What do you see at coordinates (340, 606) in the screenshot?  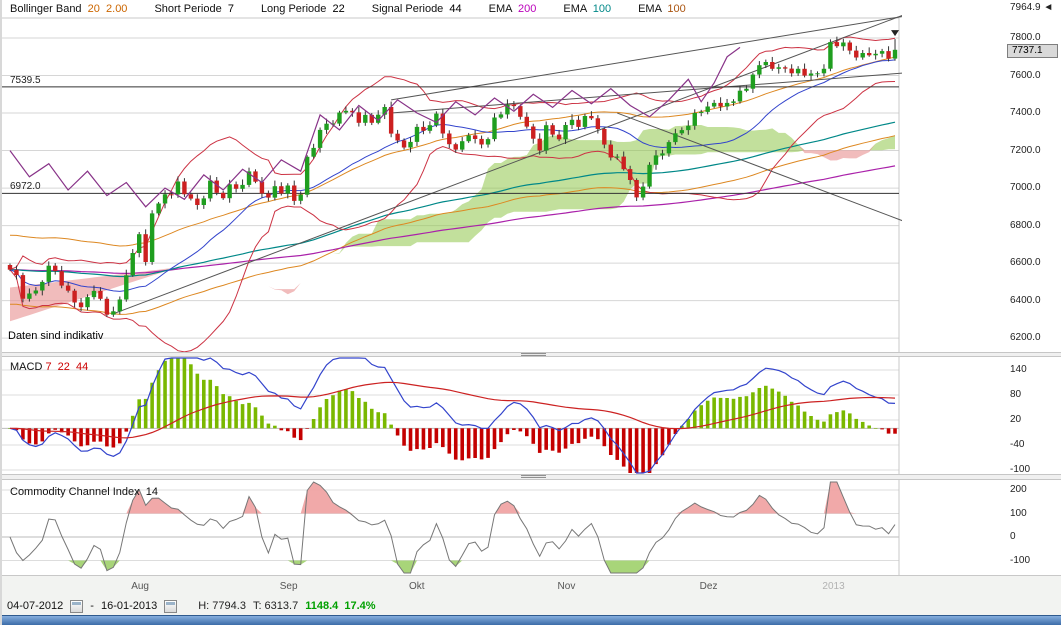 I see `period-change: 1148.4 17.4%` at bounding box center [340, 606].